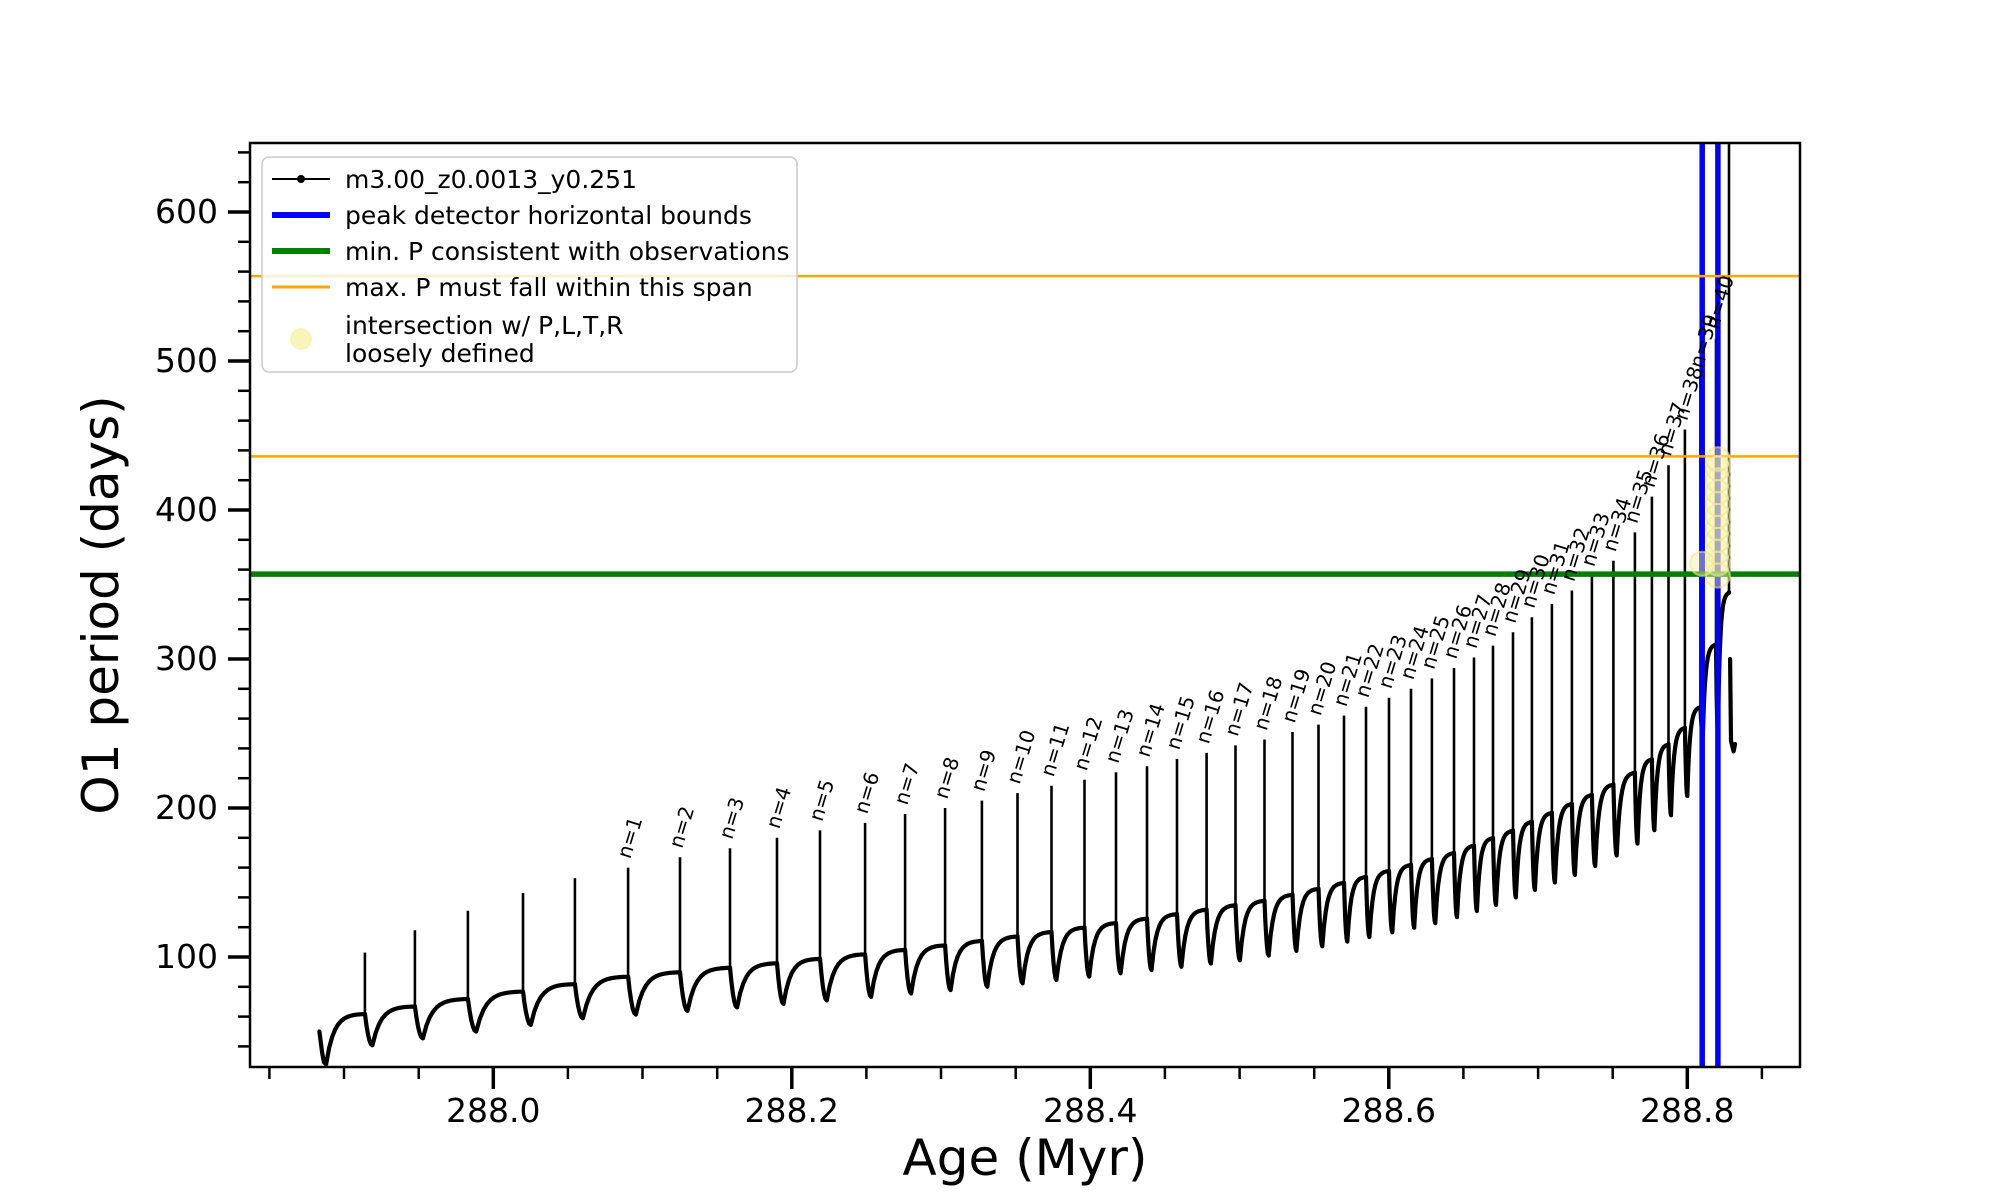 The height and width of the screenshot is (1204, 2000). I want to click on x-tick-label: 288.6, so click(1389, 1110).